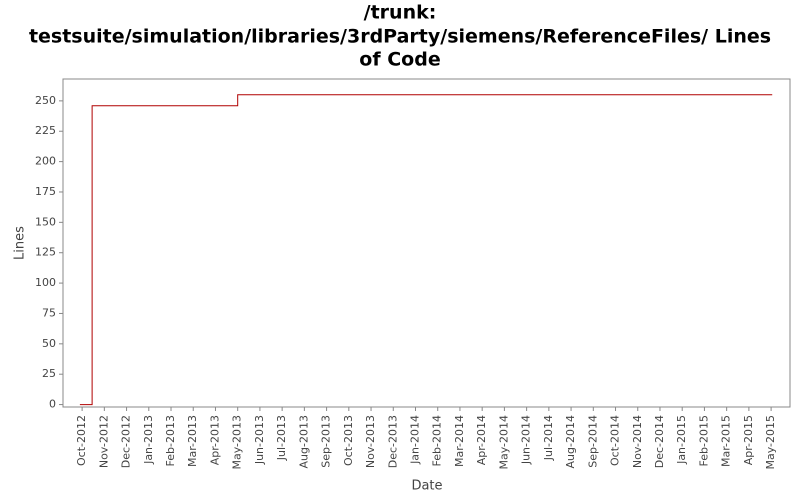 The image size is (800, 500). Describe the element at coordinates (370, 441) in the screenshot. I see `x-tick-label: Nov-2013` at that location.